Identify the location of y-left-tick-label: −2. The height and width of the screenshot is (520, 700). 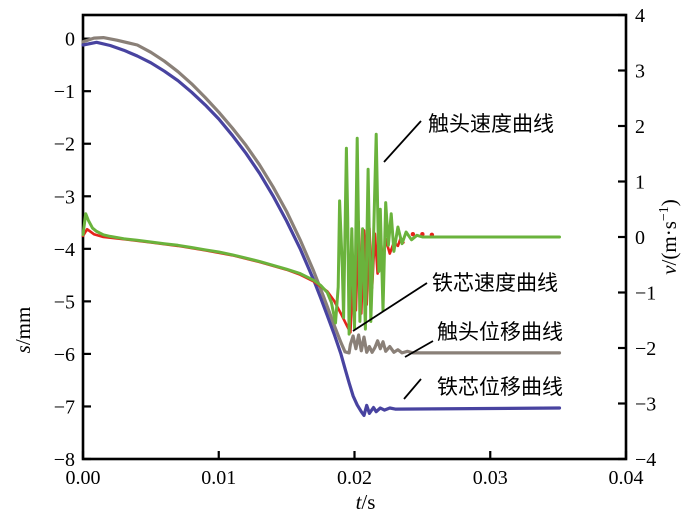
(64, 145).